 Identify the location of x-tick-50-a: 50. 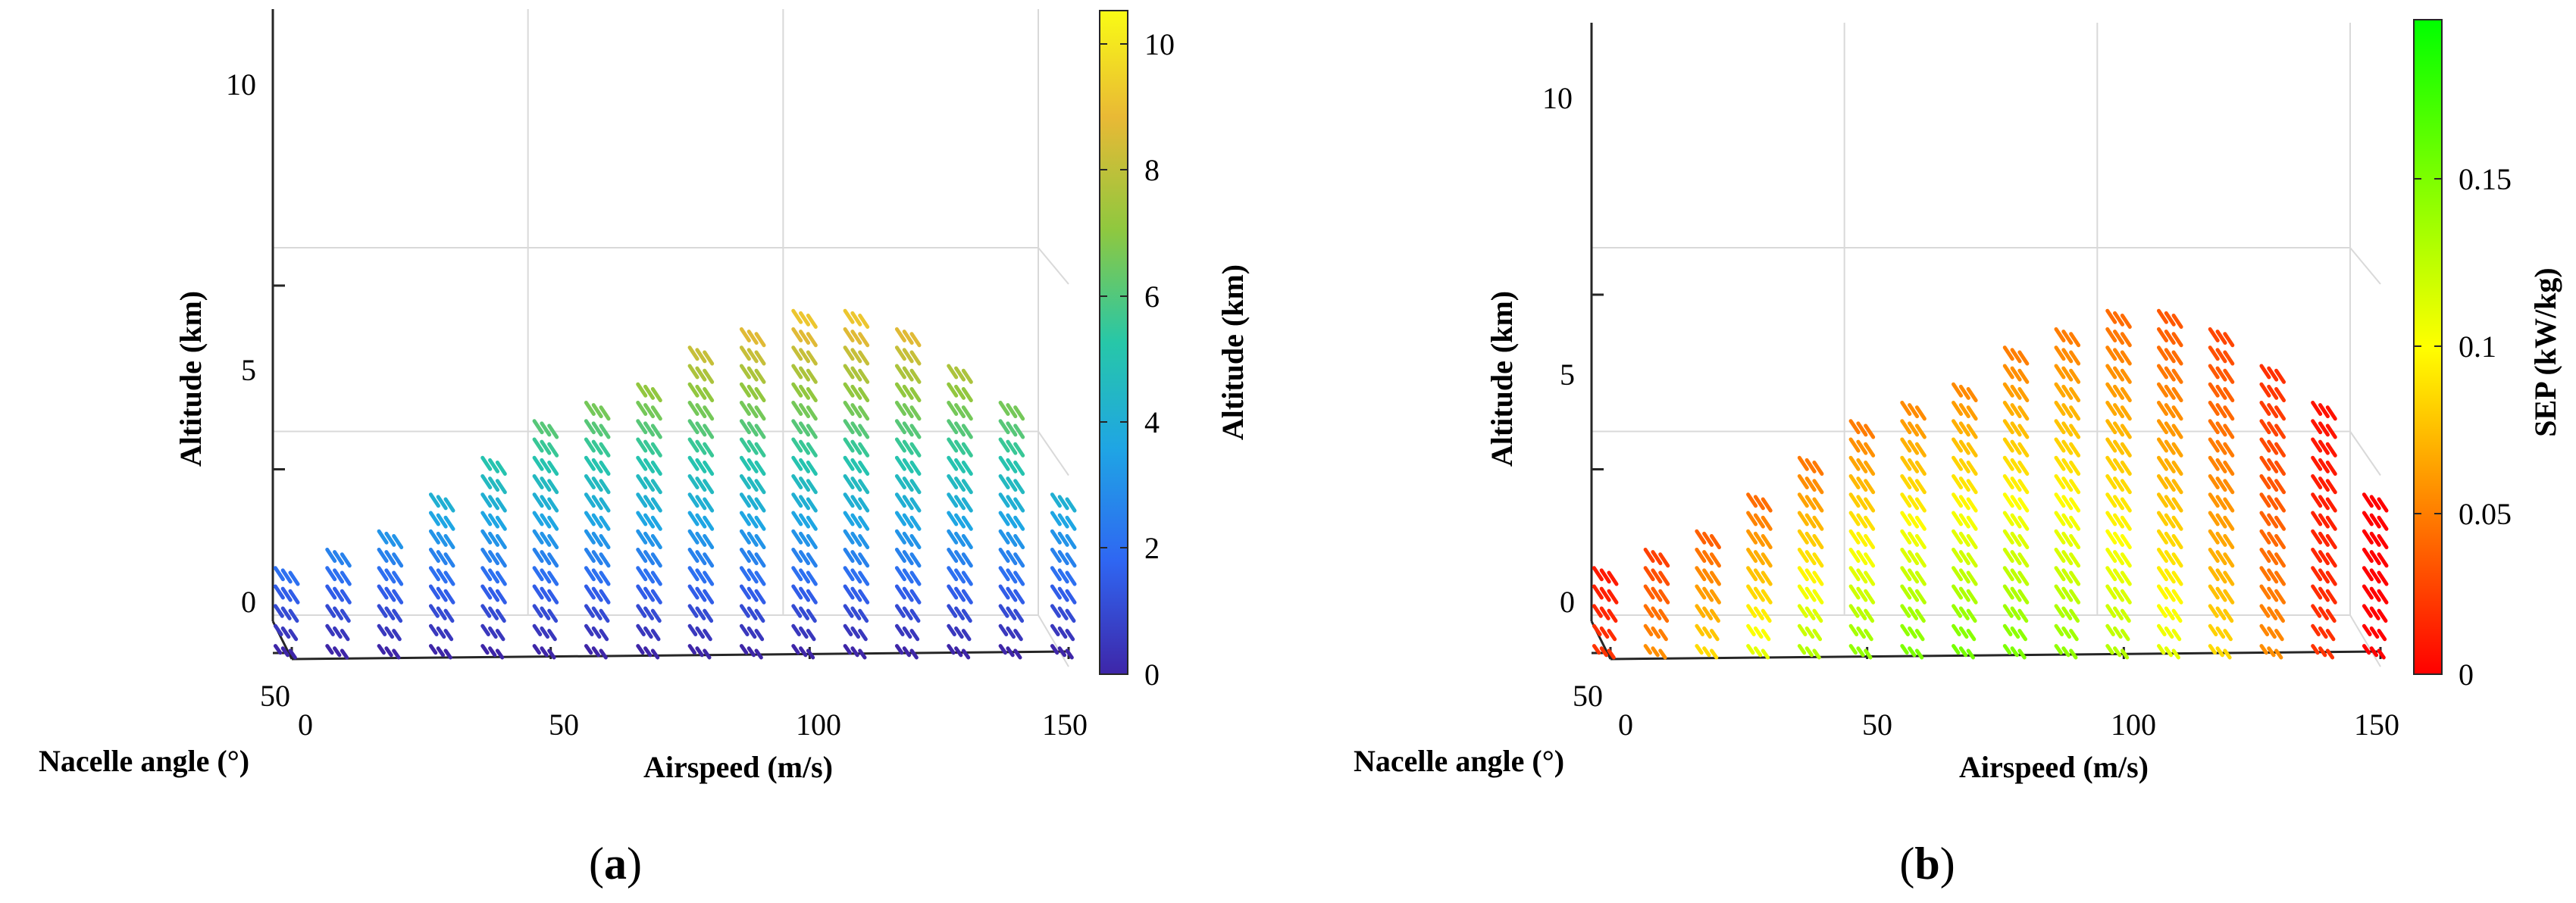
(564, 725).